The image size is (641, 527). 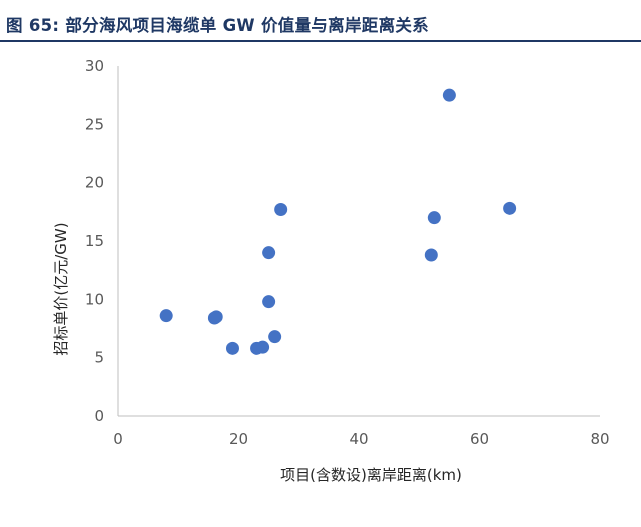 What do you see at coordinates (217, 25) in the screenshot?
I see `figure-title: 图 65: 部分海风项目海缆单 GW 价值量与离岸距离关系` at bounding box center [217, 25].